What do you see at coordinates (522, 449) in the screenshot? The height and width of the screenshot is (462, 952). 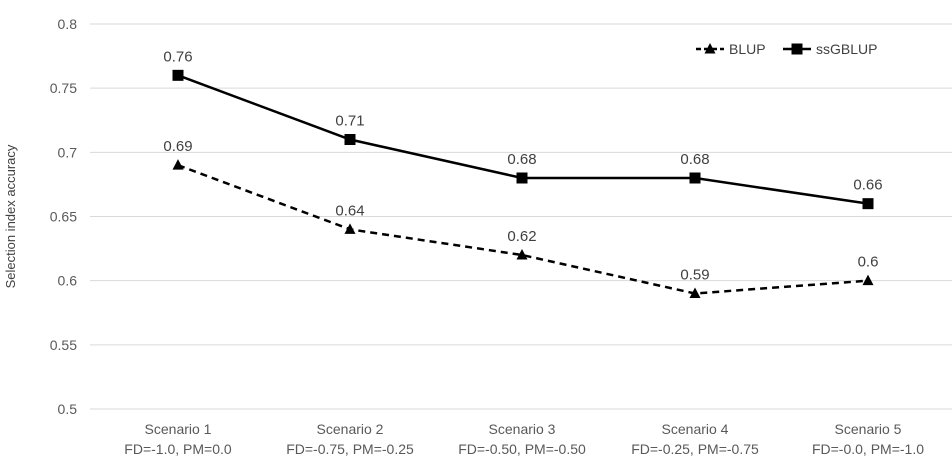 I see `x-tick-label-line2: FD=-0.50, PM=-0.50` at bounding box center [522, 449].